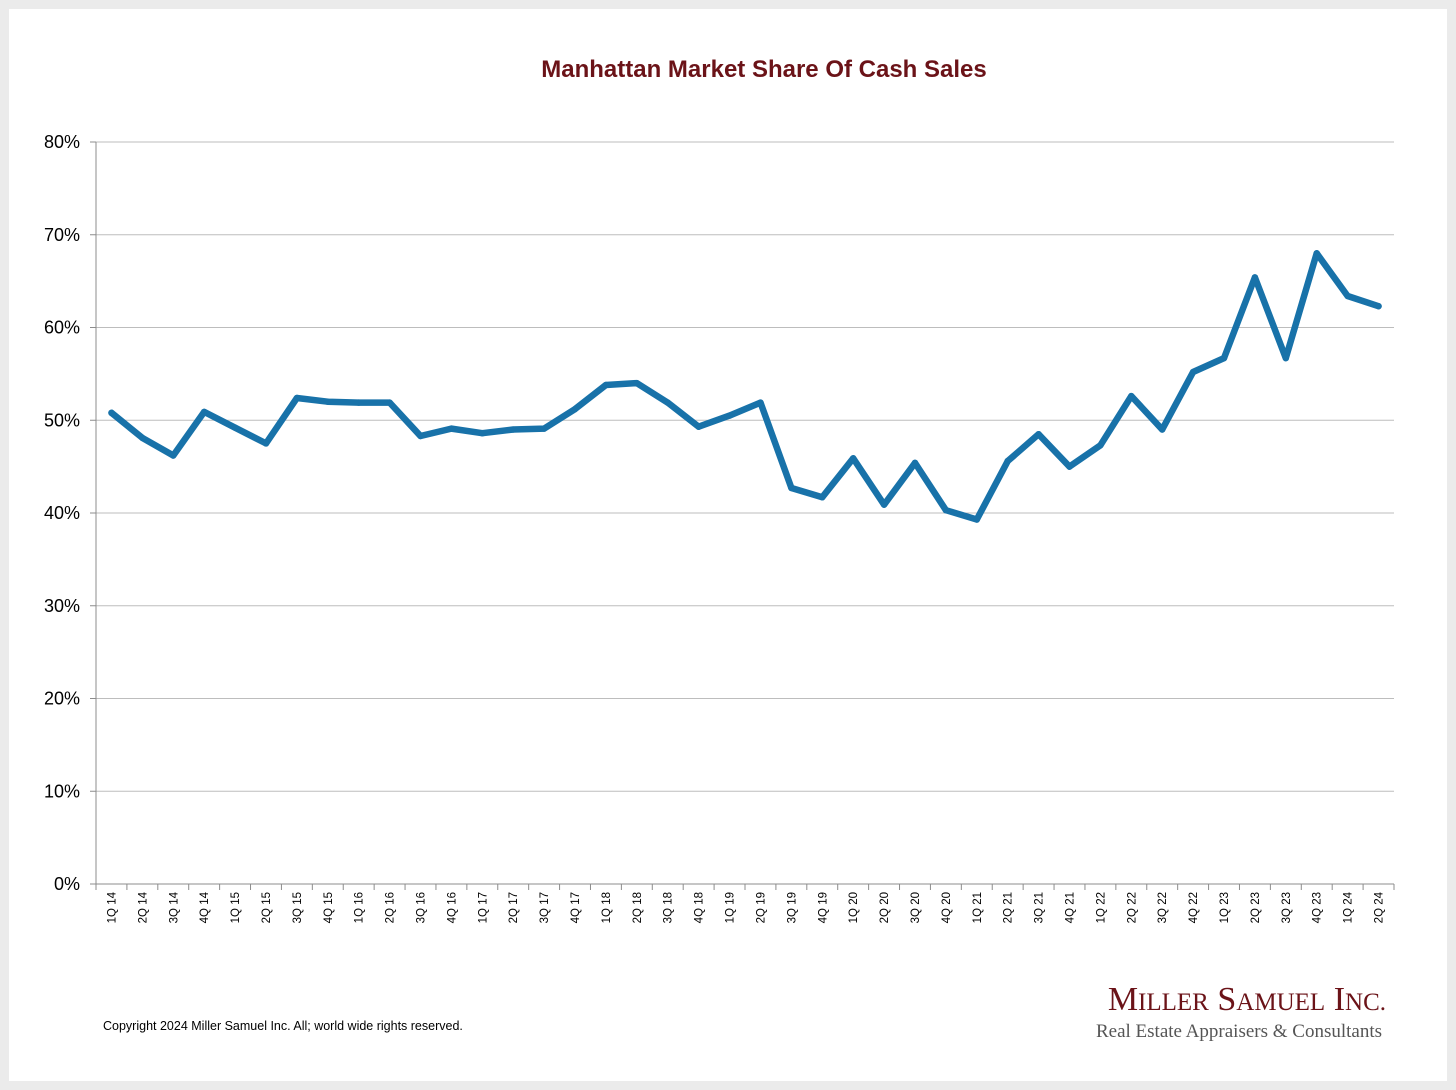 The image size is (1456, 1090). What do you see at coordinates (545, 907) in the screenshot?
I see `x-tick-label: 3Q 17` at bounding box center [545, 907].